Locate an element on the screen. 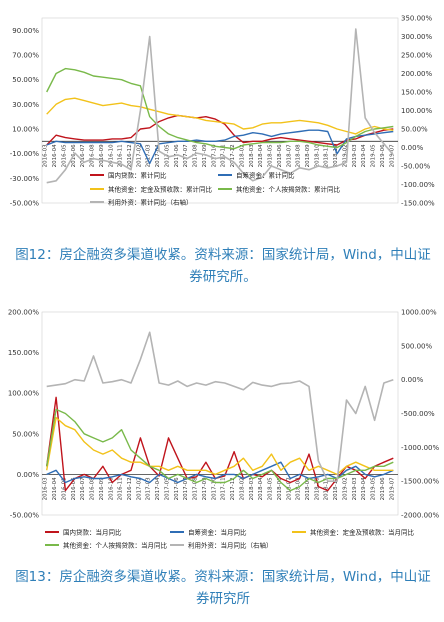 This screenshot has width=444, height=622. x-tick-label: 2016-06 is located at coordinates (74, 488).